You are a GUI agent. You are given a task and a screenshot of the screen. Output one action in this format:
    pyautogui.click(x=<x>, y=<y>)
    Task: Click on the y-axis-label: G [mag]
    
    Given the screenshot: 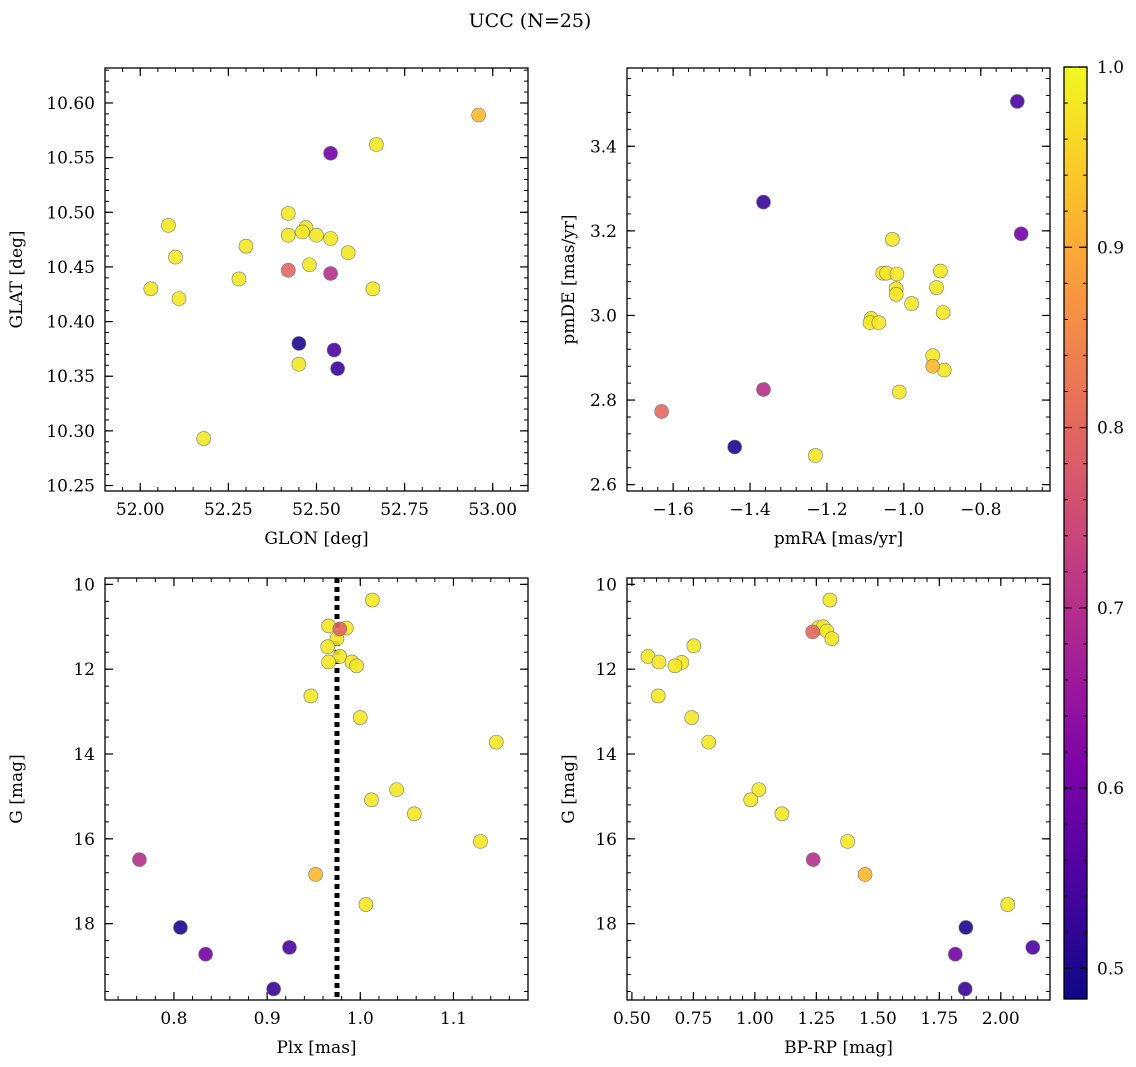 What is the action you would take?
    pyautogui.click(x=569, y=788)
    